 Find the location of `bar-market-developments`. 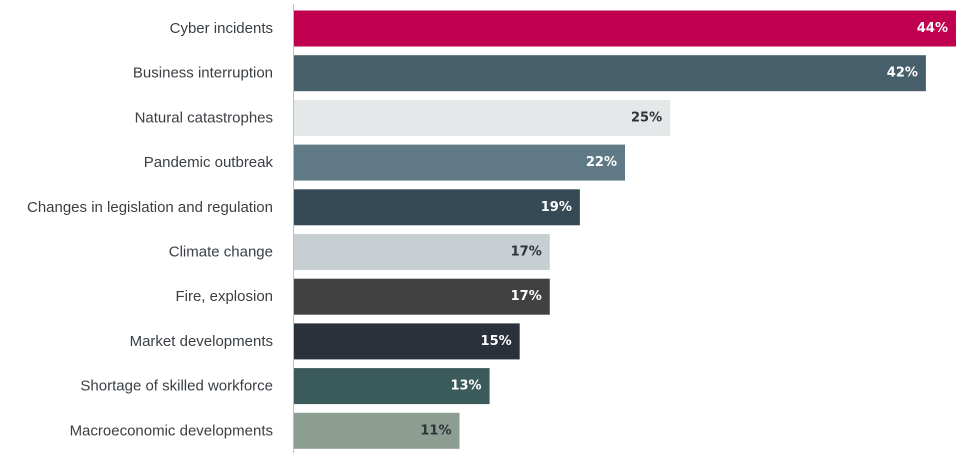

bar-market-developments is located at coordinates (407, 341).